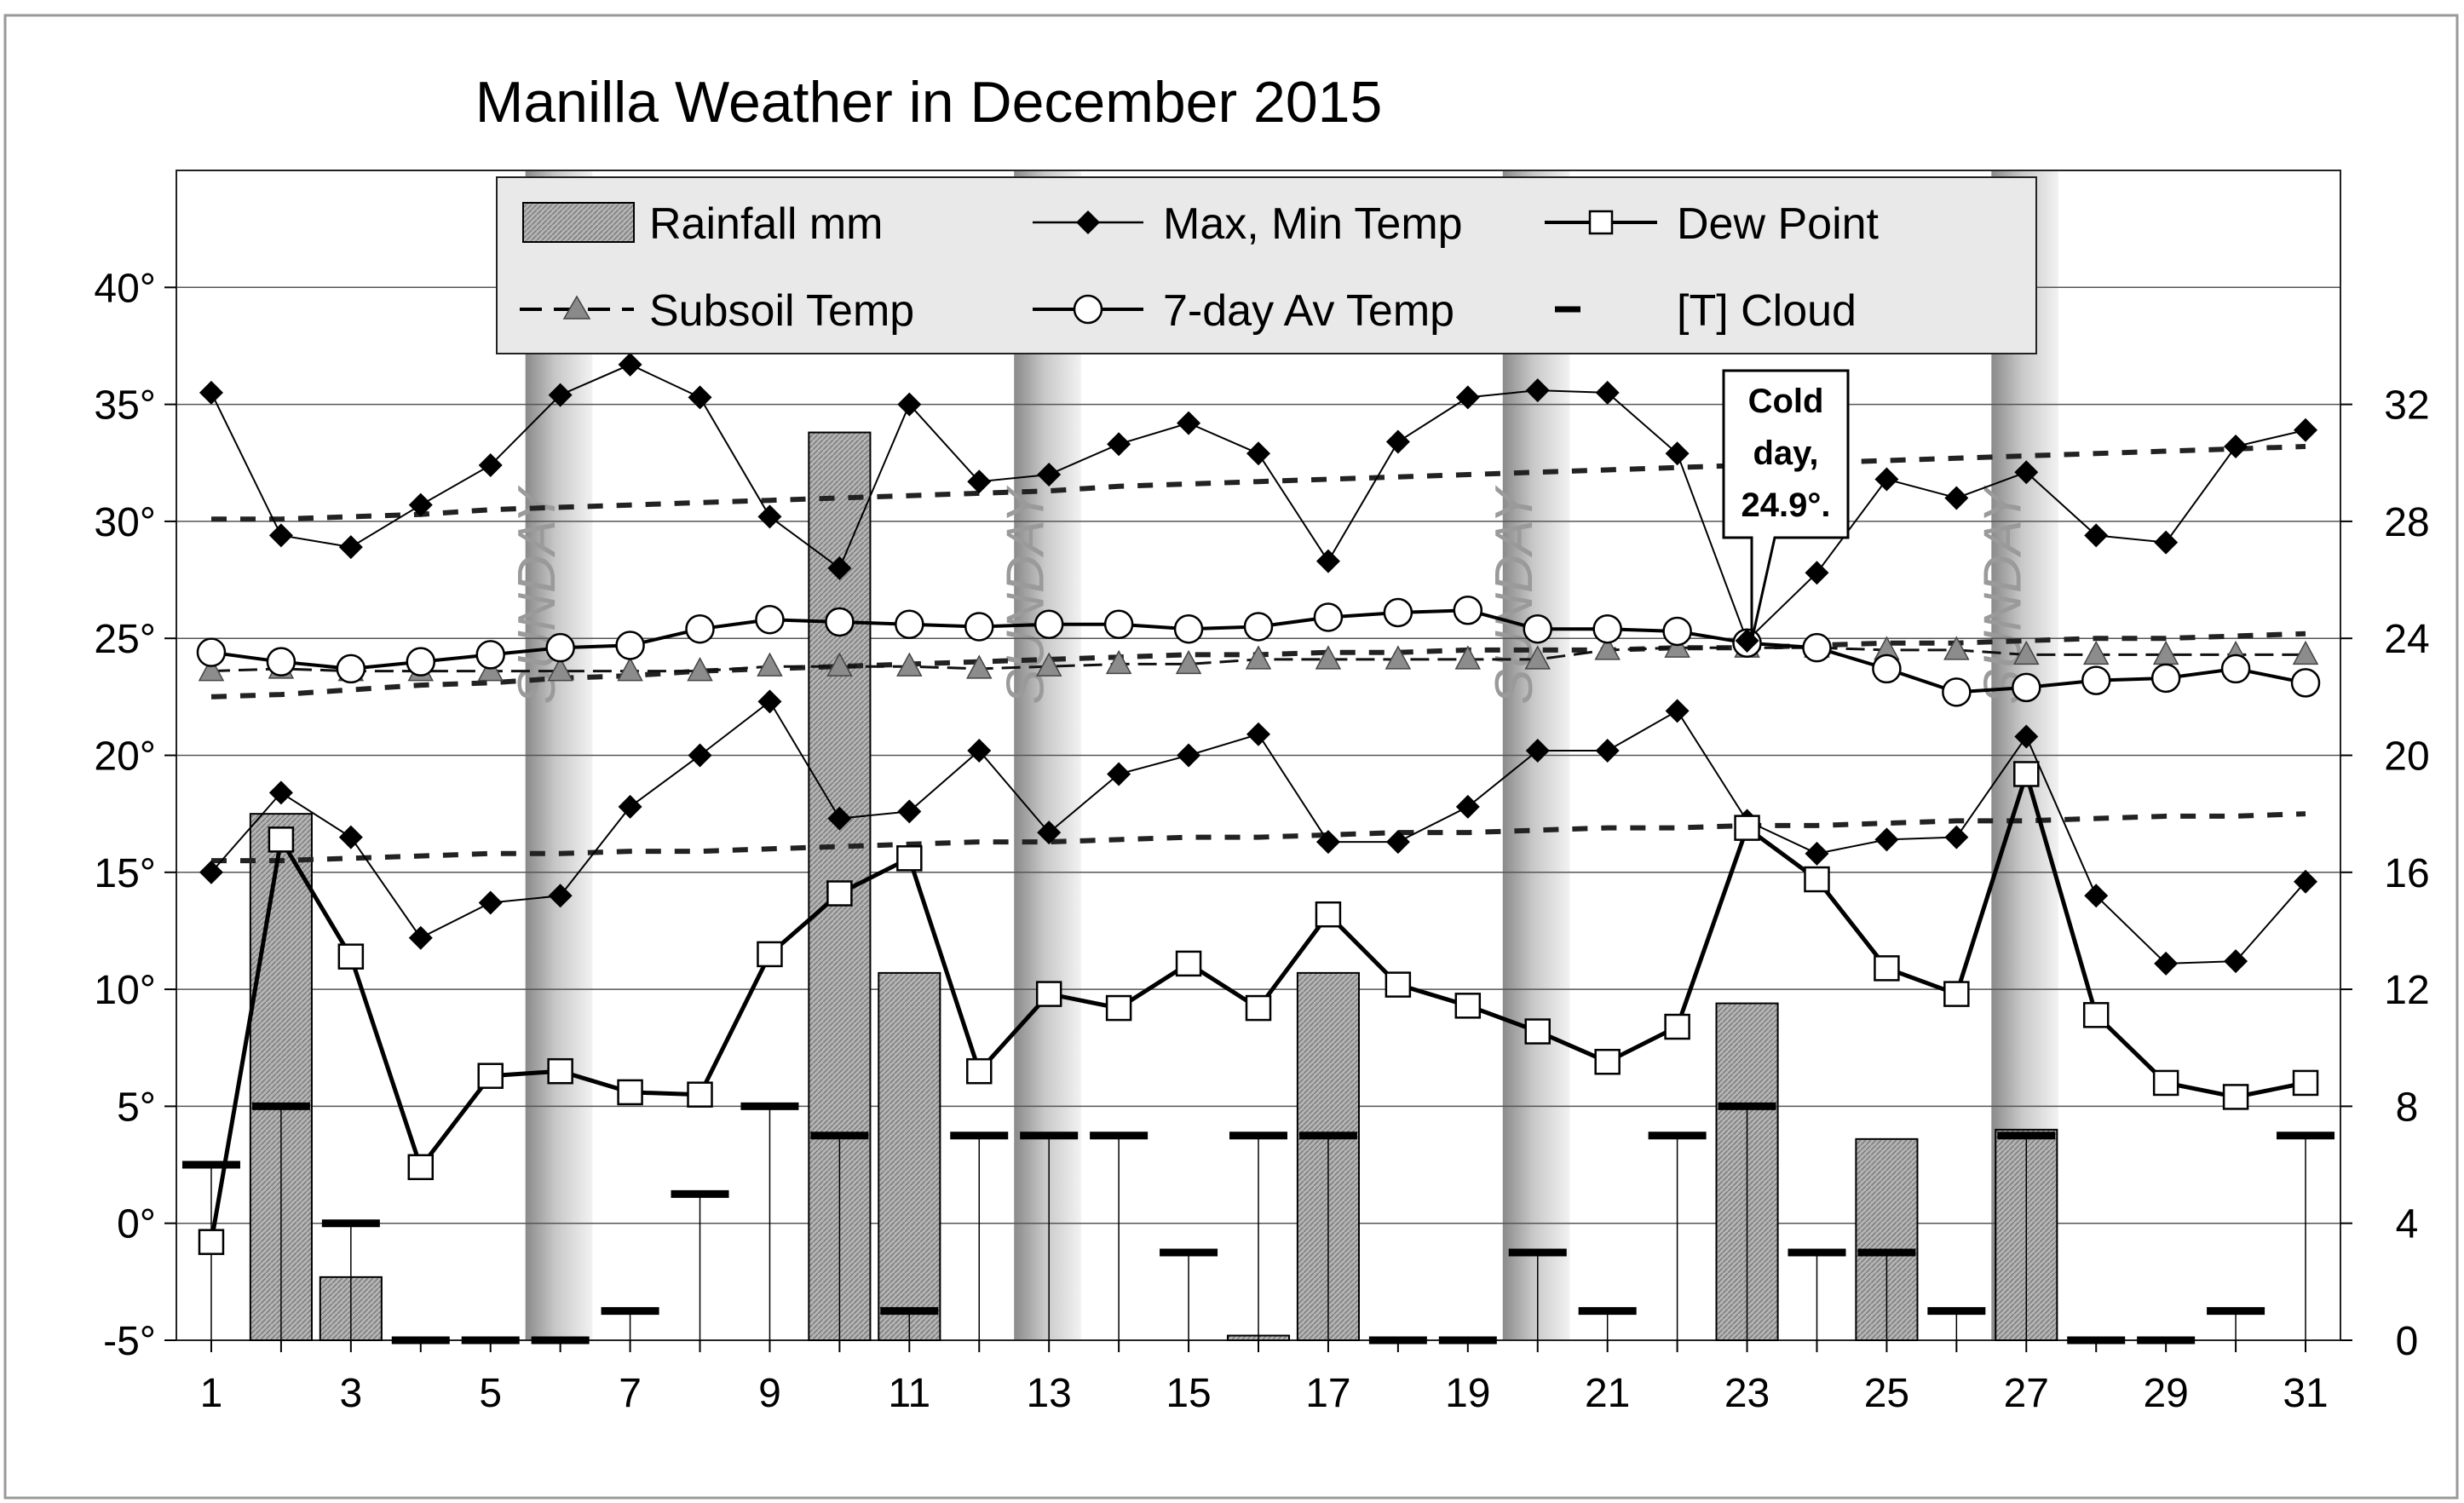 The width and height of the screenshot is (2464, 1503). Describe the element at coordinates (211, 1393) in the screenshot. I see `x-tick-label: 1` at that location.